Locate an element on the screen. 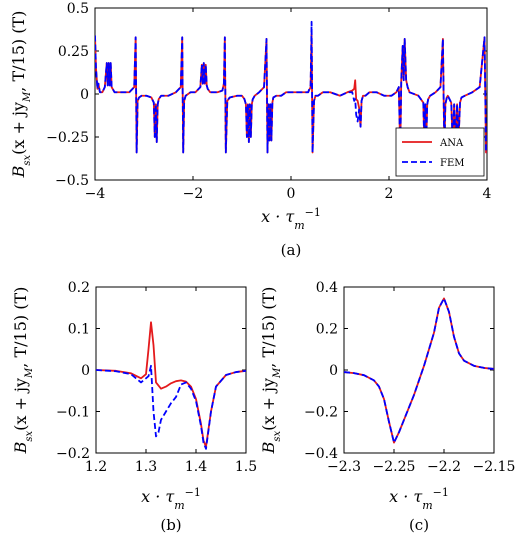 This screenshot has height=550, width=527. x-tick-label: −2.2 is located at coordinates (444, 467).